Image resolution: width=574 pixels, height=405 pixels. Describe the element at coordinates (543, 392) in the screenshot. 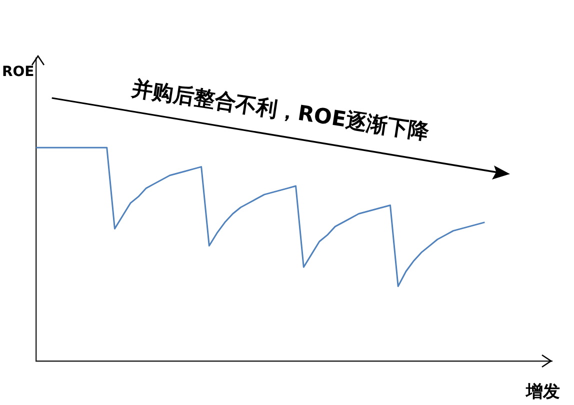

I see `x-axis-title: 增发` at that location.